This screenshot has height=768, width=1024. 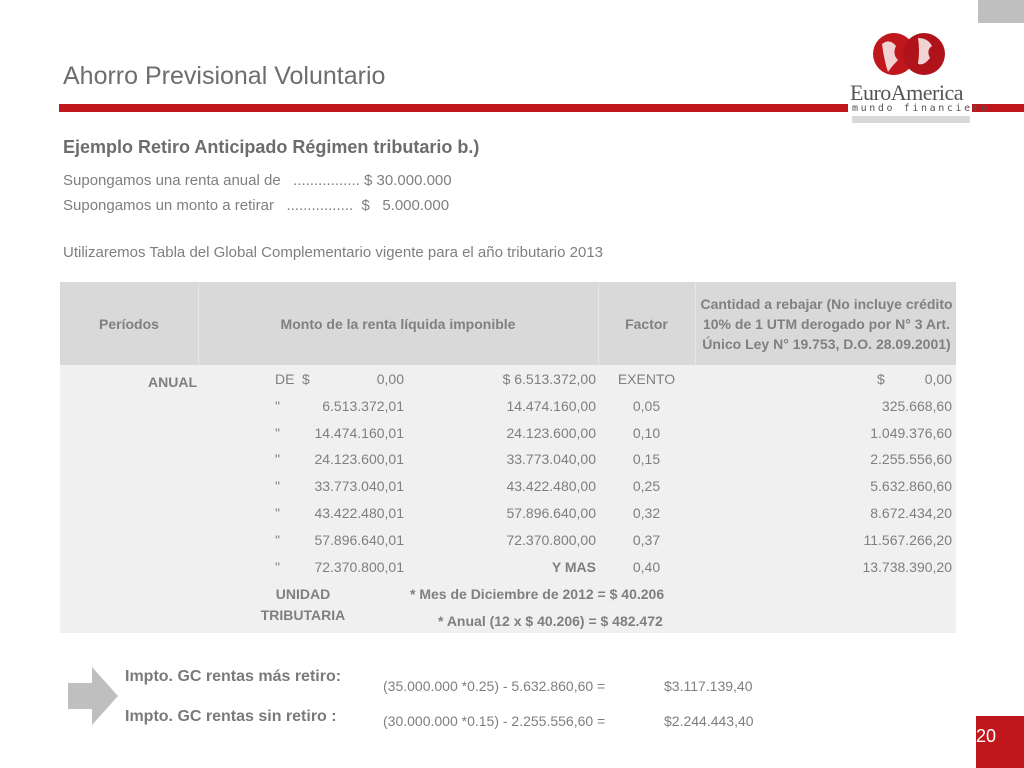 I want to click on table-cell-rebate: 1.049.376,60, so click(x=911, y=432).